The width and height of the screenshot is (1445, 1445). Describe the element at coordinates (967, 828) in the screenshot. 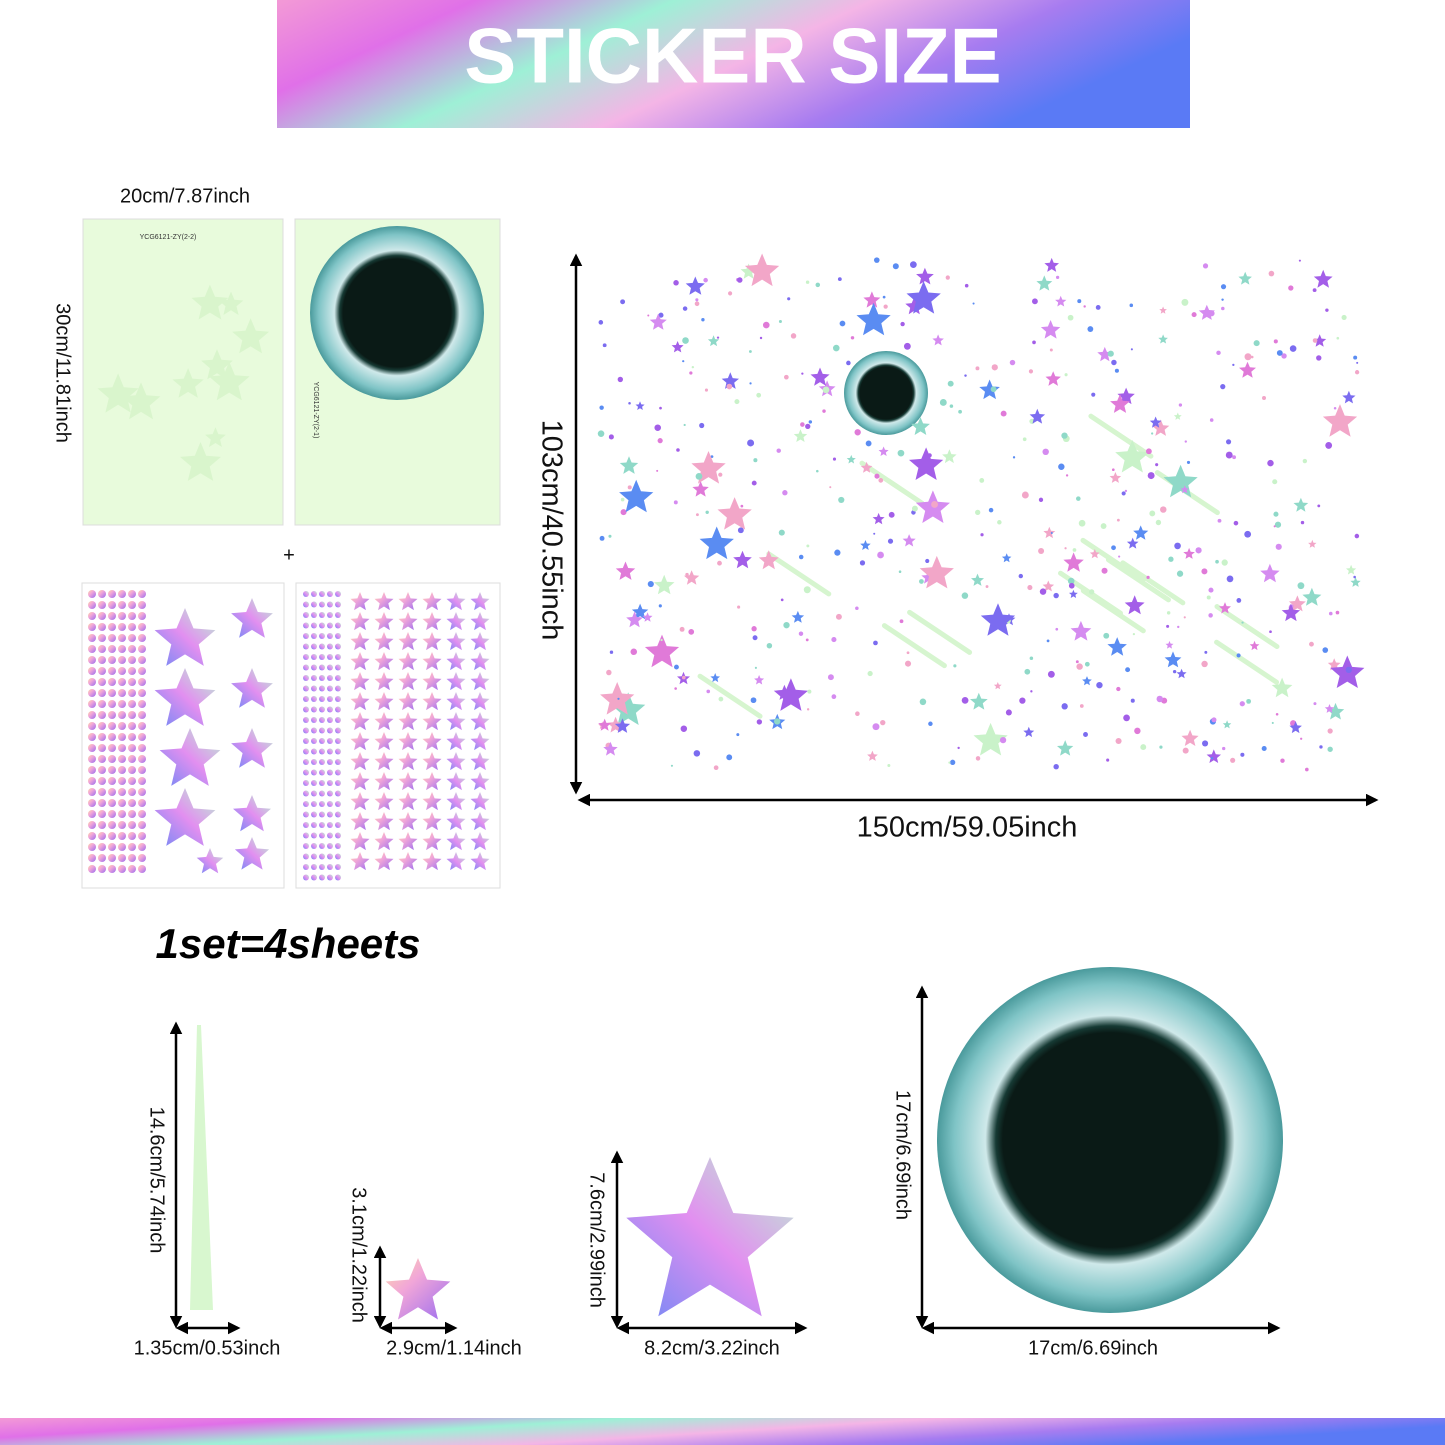

I see `wall-width: 150cm/59.05inch` at that location.